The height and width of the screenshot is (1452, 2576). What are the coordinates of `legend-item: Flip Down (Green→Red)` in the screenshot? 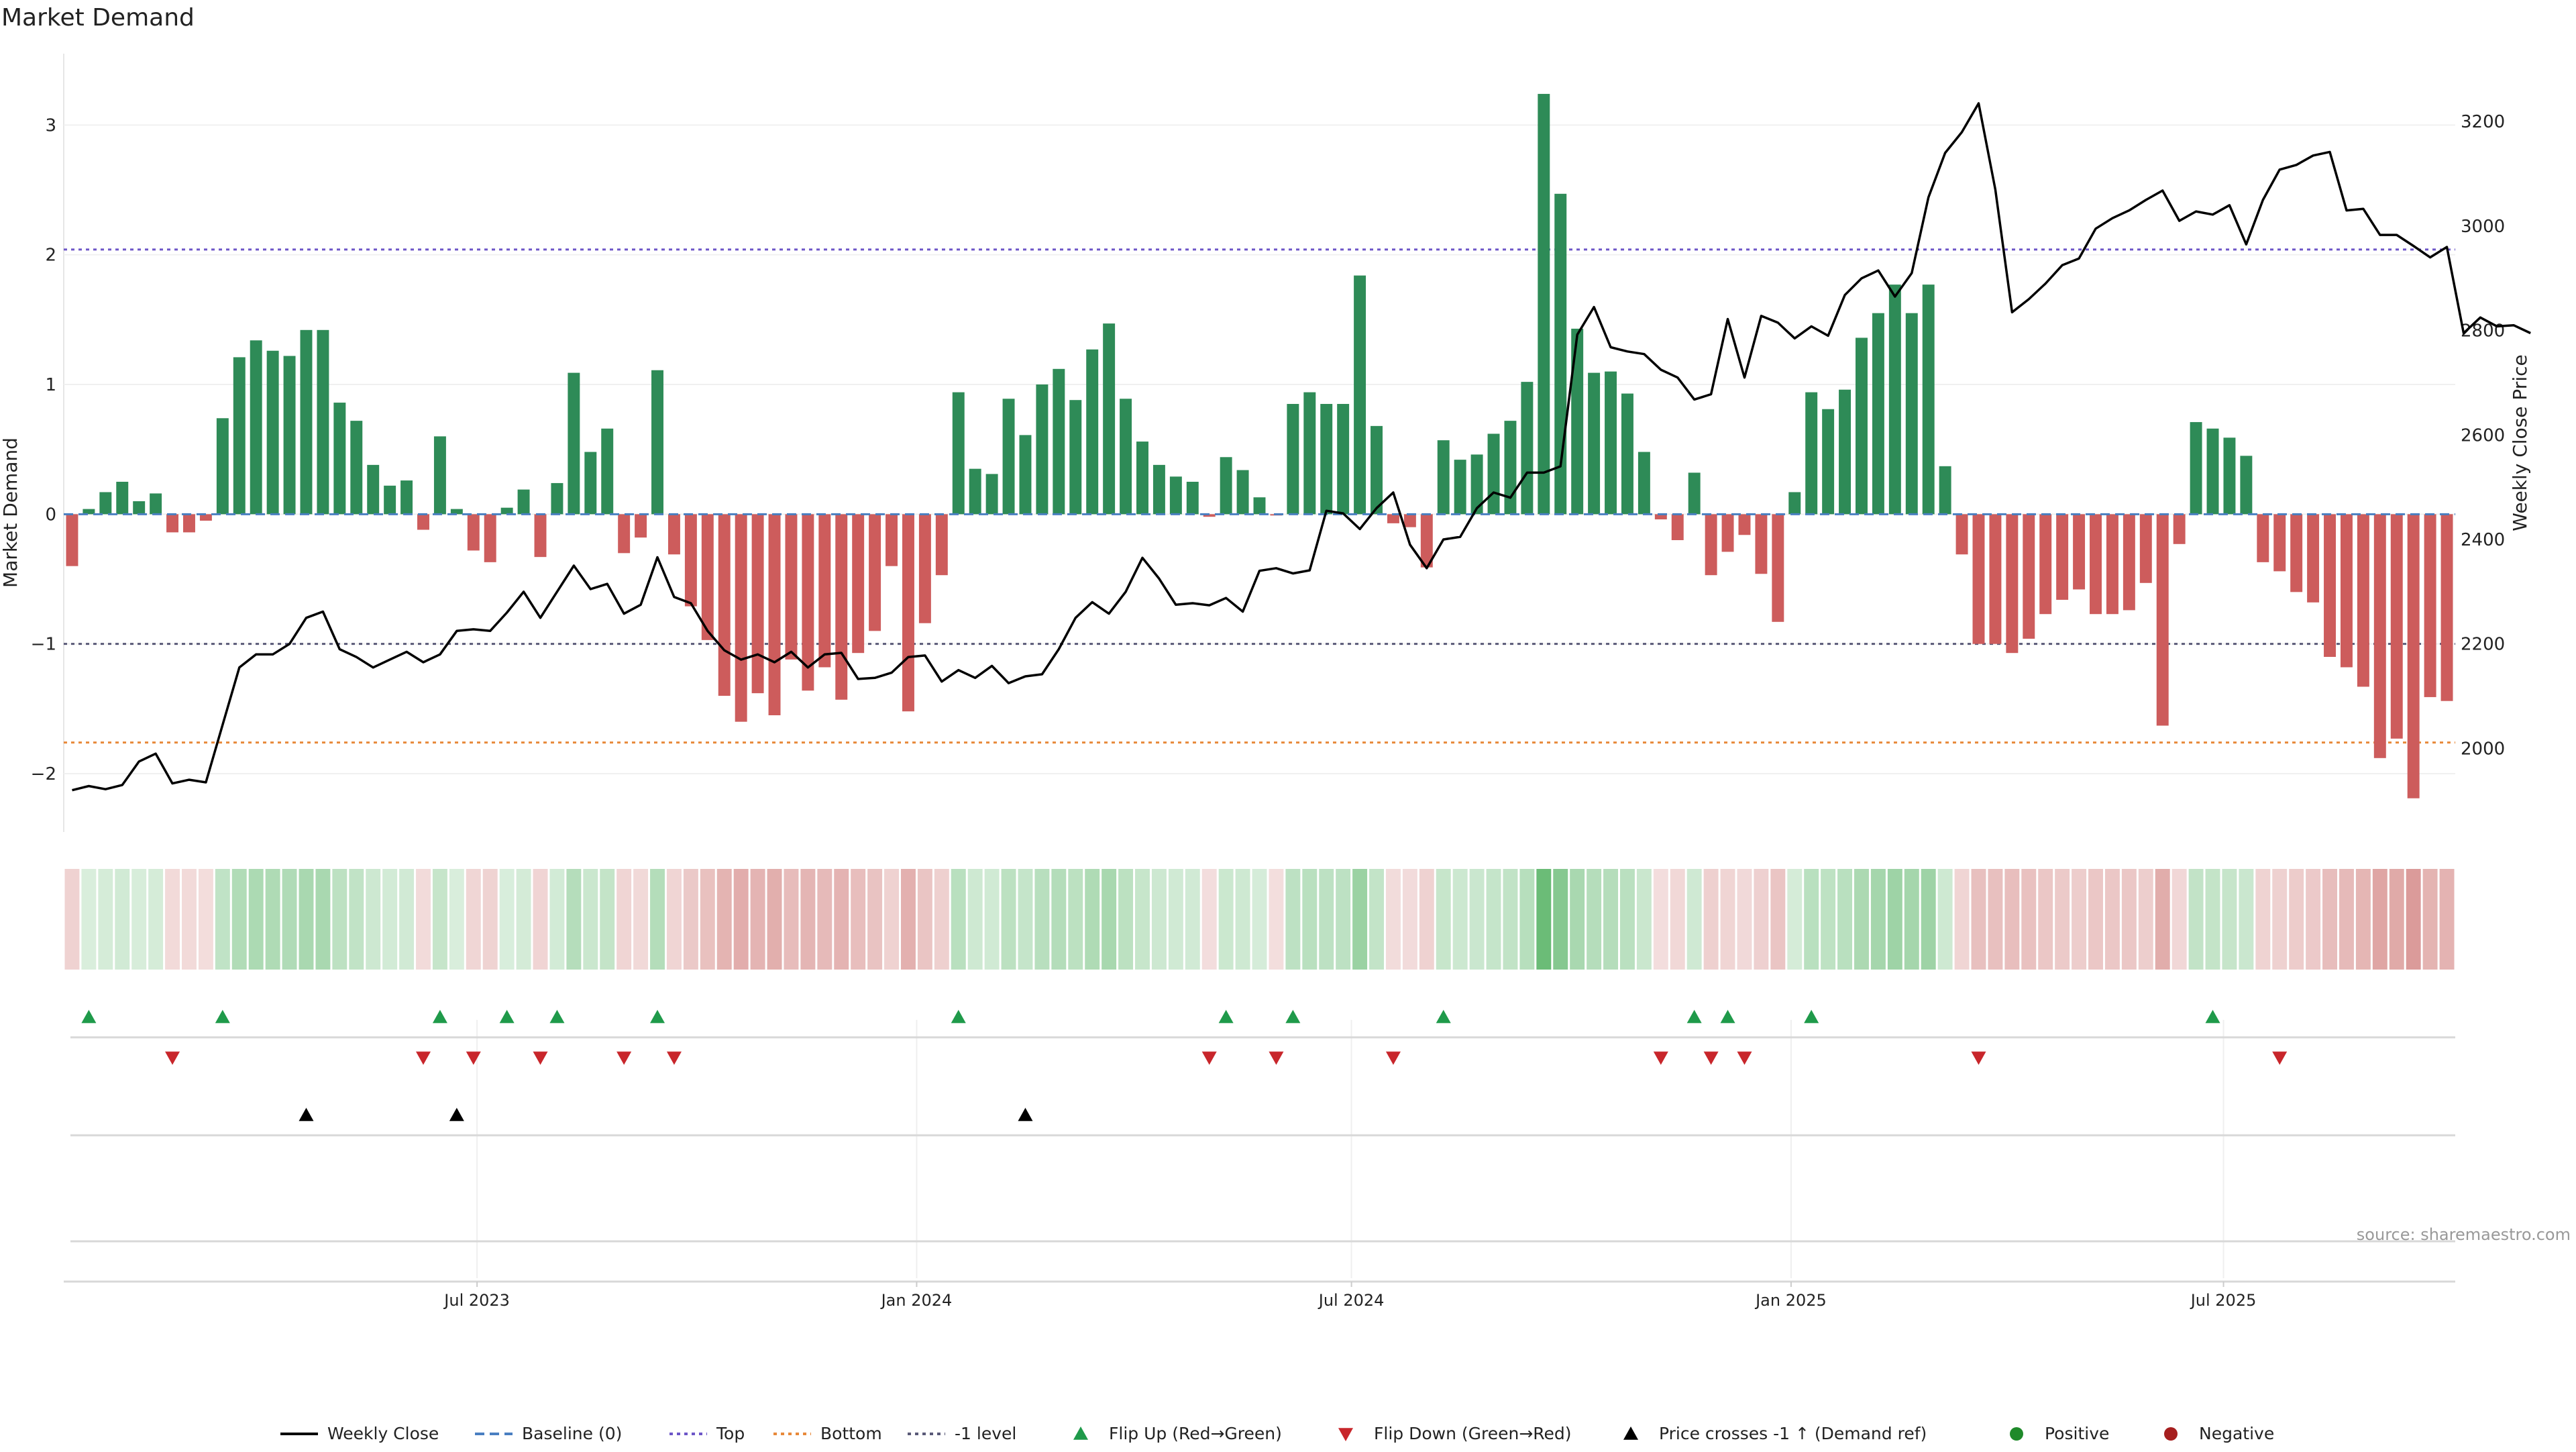 It's located at (1455, 1434).